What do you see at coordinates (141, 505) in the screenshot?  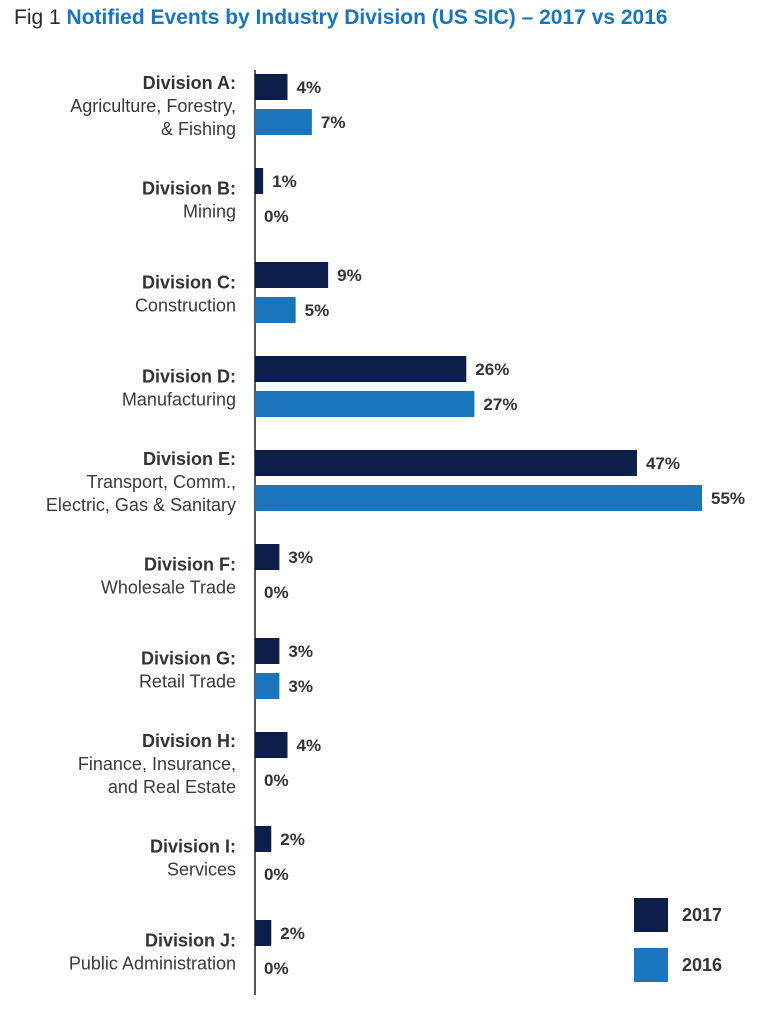 I see `category-description: Electric, Gas & Sanitary` at bounding box center [141, 505].